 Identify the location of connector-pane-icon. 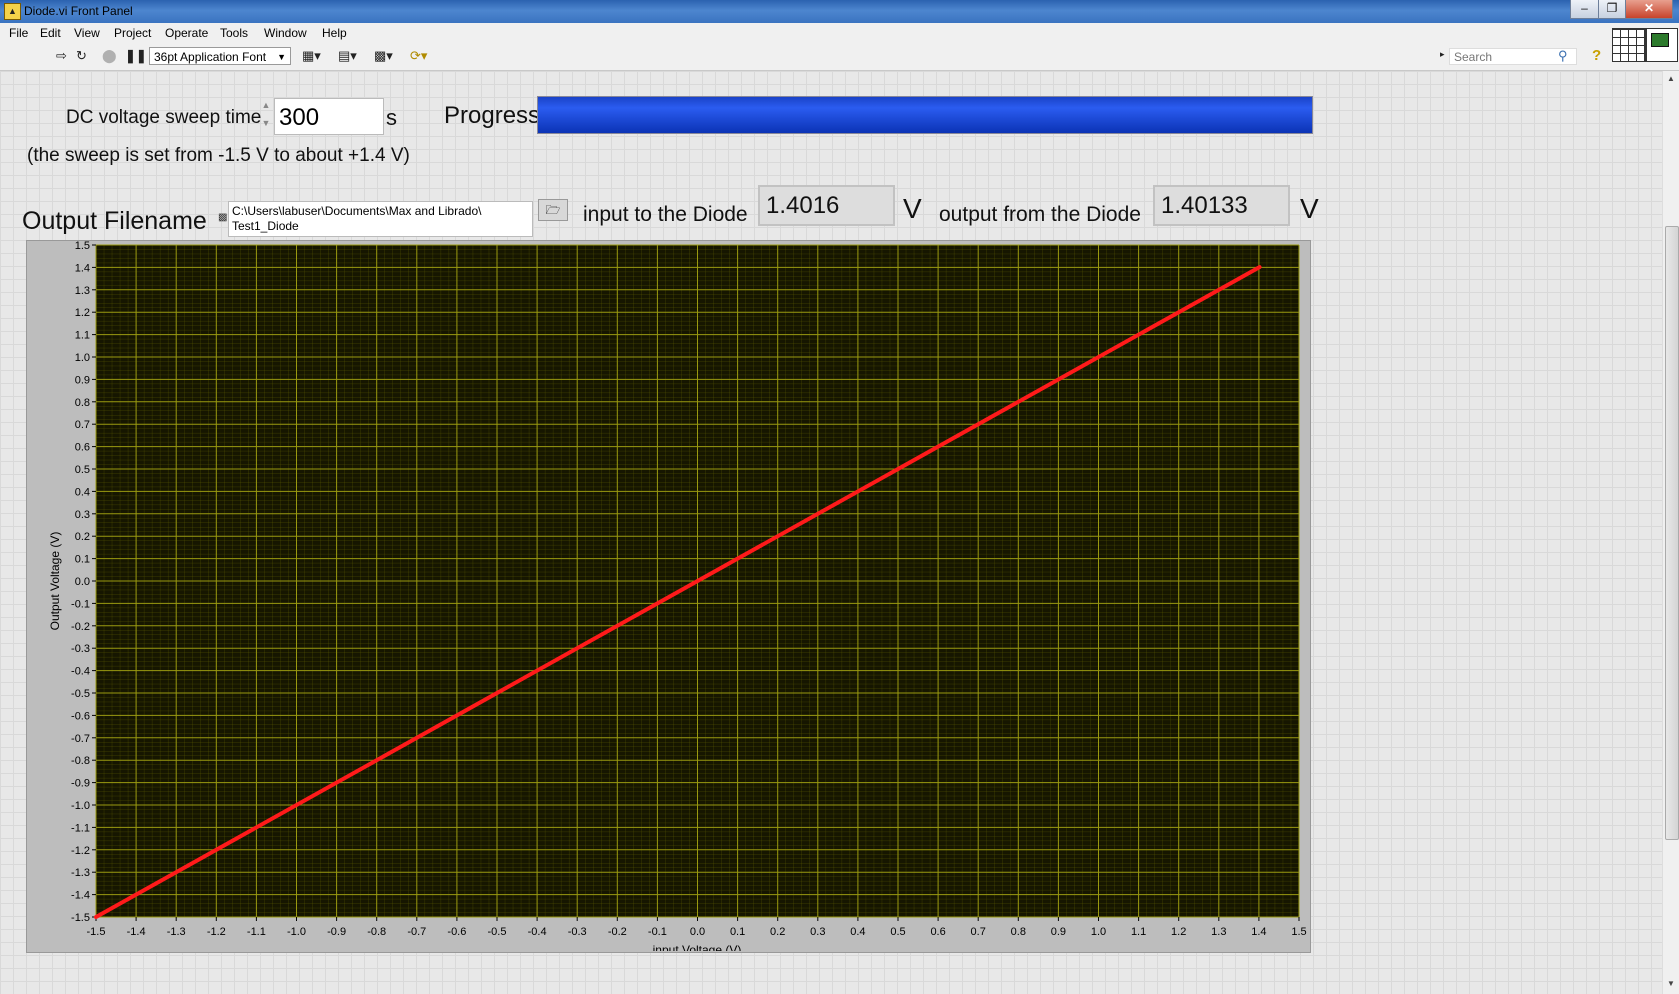
(1629, 45).